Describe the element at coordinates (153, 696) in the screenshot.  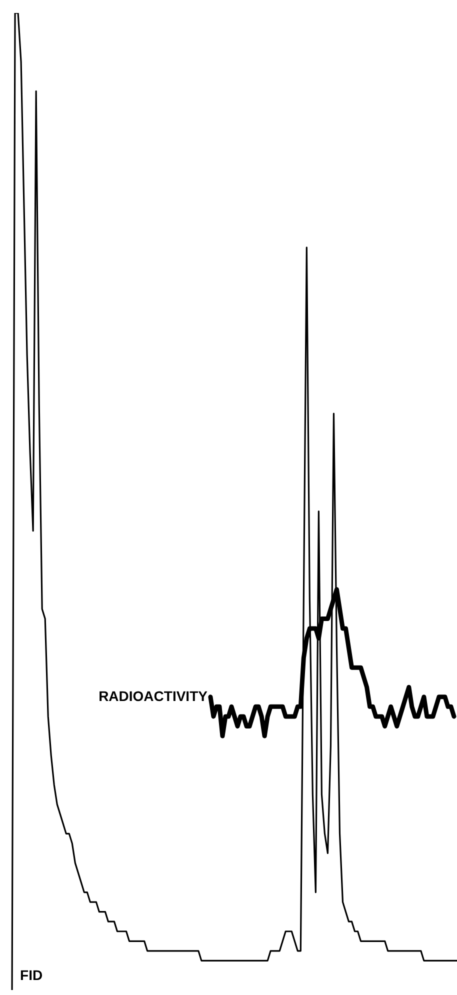
I see `series-label: RADIOACTIVITY` at that location.